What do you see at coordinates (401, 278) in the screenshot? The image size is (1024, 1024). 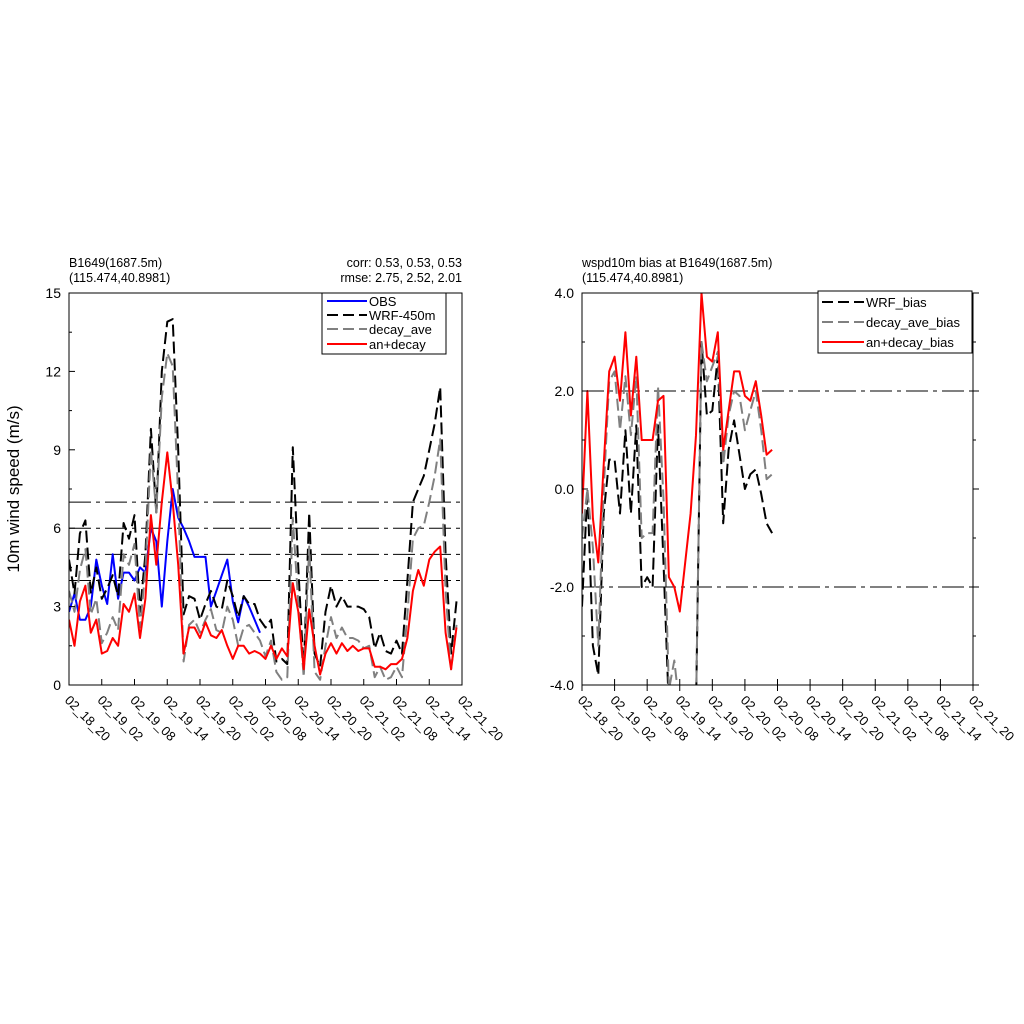 I see `rmse-label: rmse: 2.75, 2.52, 2.01` at bounding box center [401, 278].